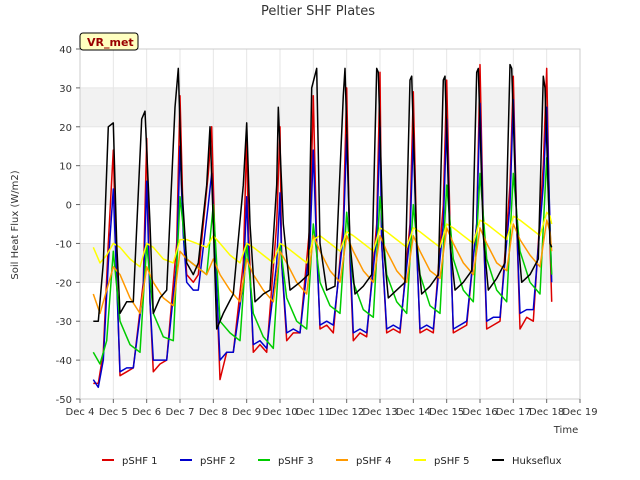 The width and height of the screenshot is (640, 480). What do you see at coordinates (513, 412) in the screenshot?
I see `x-tick-label: Dec 17` at bounding box center [513, 412].